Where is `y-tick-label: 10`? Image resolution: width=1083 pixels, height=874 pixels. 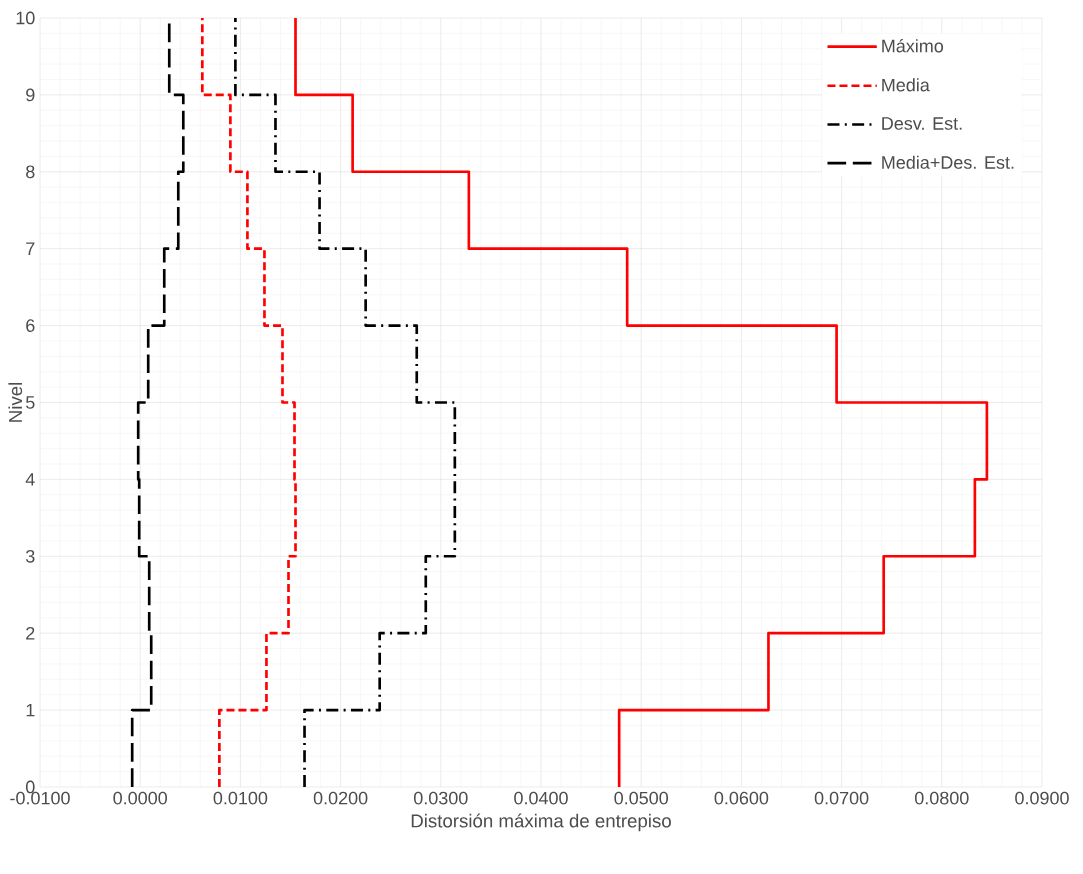 y-tick-label: 10 is located at coordinates (25, 18).